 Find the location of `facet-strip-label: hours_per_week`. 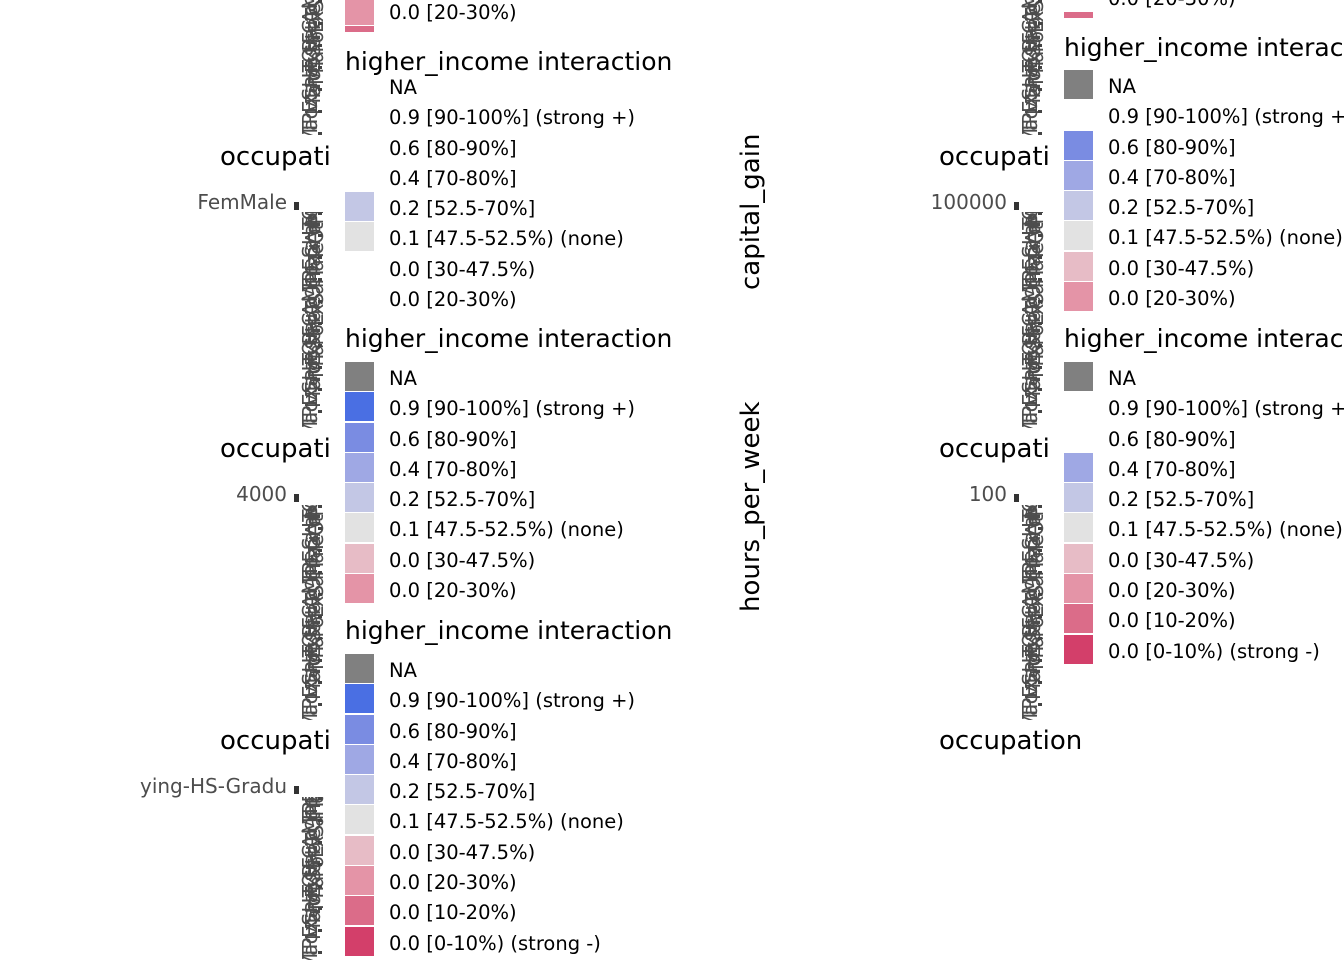

facet-strip-label: hours_per_week is located at coordinates (751, 506).